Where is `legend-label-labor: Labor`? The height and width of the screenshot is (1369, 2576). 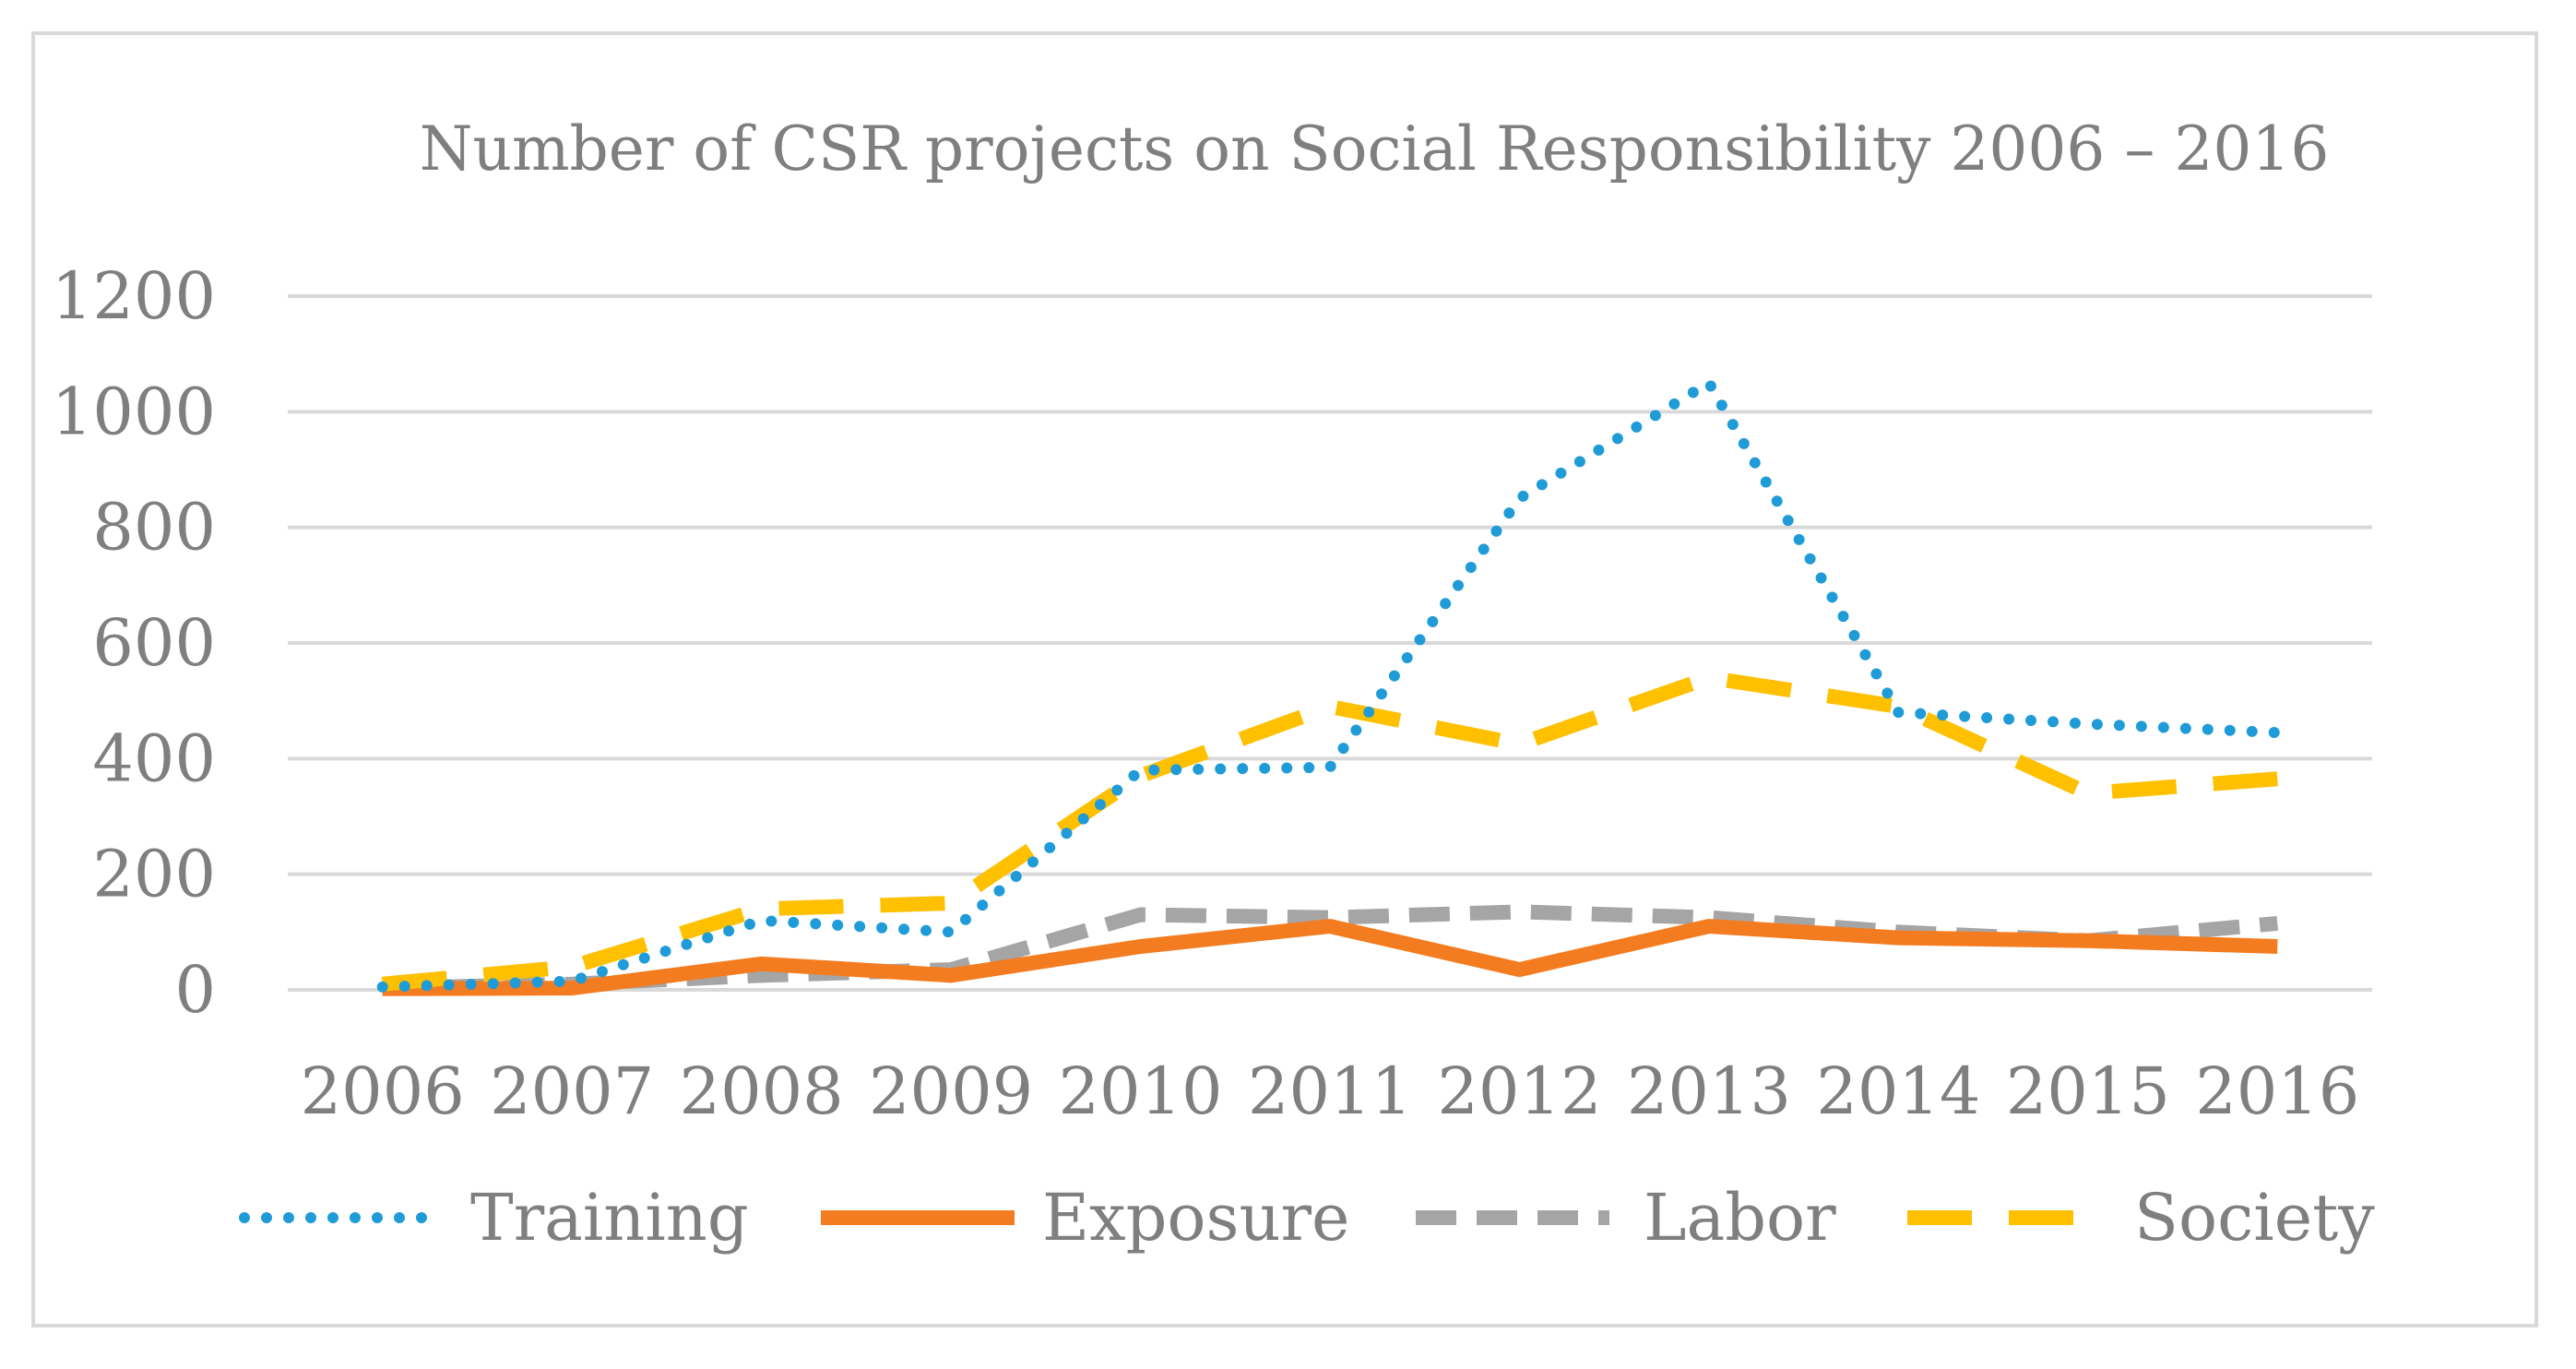
legend-label-labor: Labor is located at coordinates (1740, 1218).